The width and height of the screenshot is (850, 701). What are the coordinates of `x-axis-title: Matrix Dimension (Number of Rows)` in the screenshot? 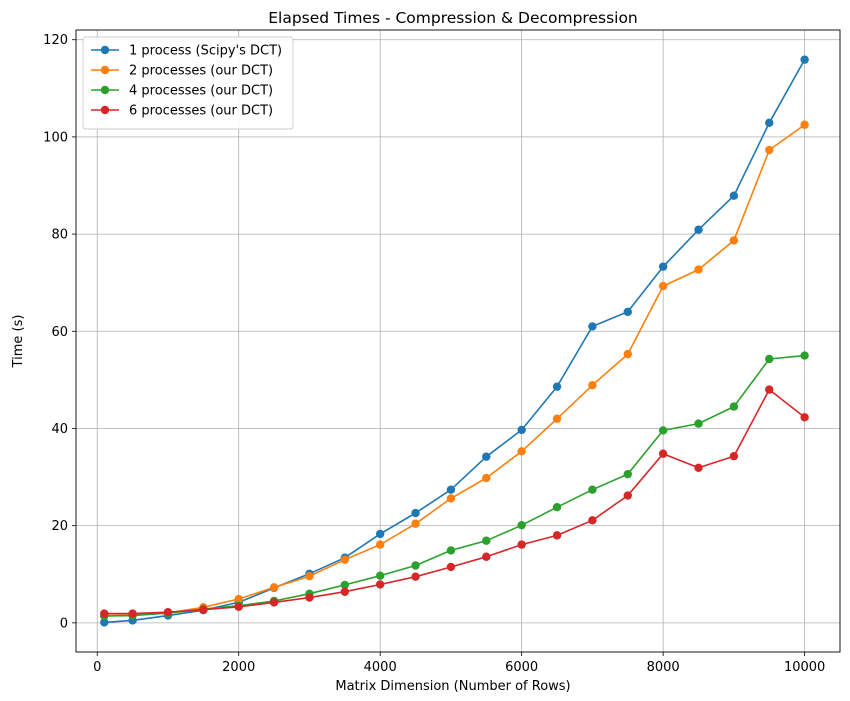 It's located at (452, 686).